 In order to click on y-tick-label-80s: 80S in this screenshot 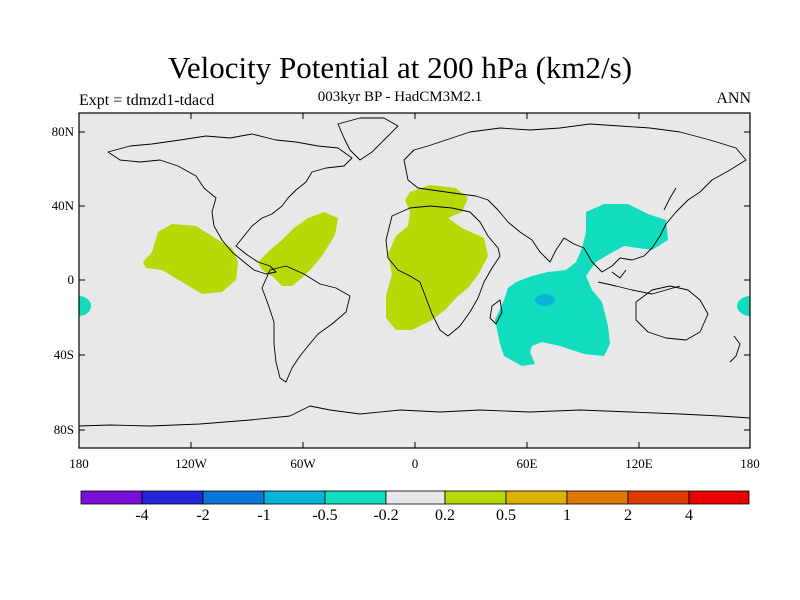, I will do `click(63, 429)`.